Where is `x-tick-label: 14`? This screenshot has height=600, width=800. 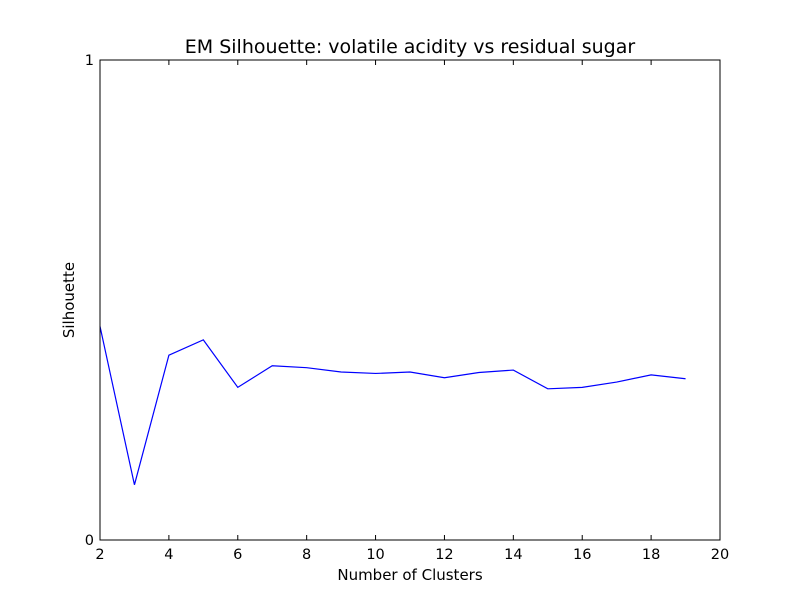
x-tick-label: 14 is located at coordinates (513, 555).